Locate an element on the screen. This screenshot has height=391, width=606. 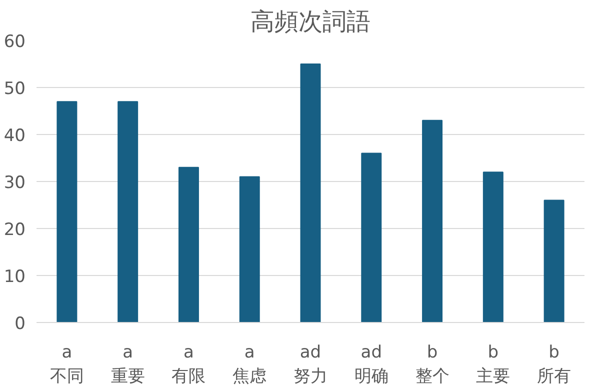
x-tick-label: b 主要 is located at coordinates (493, 364).